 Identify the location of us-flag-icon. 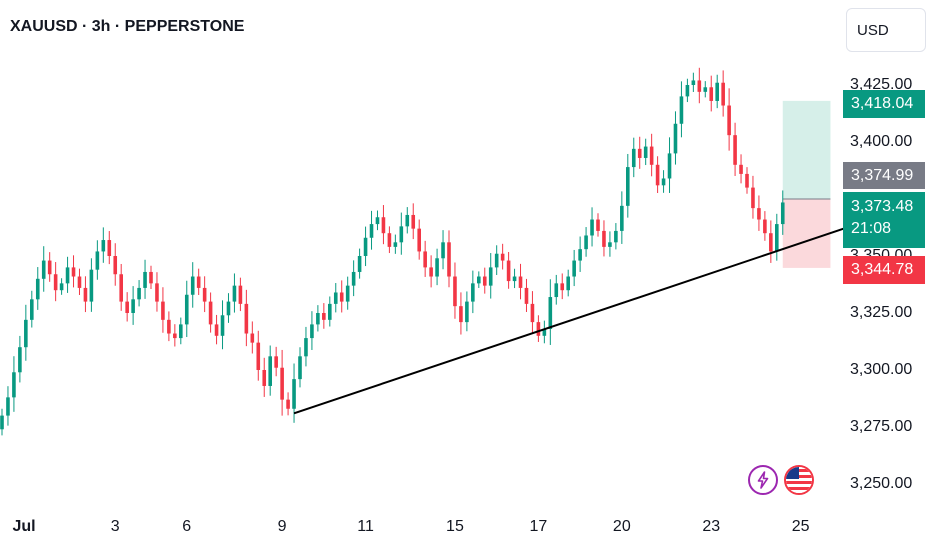
(799, 480).